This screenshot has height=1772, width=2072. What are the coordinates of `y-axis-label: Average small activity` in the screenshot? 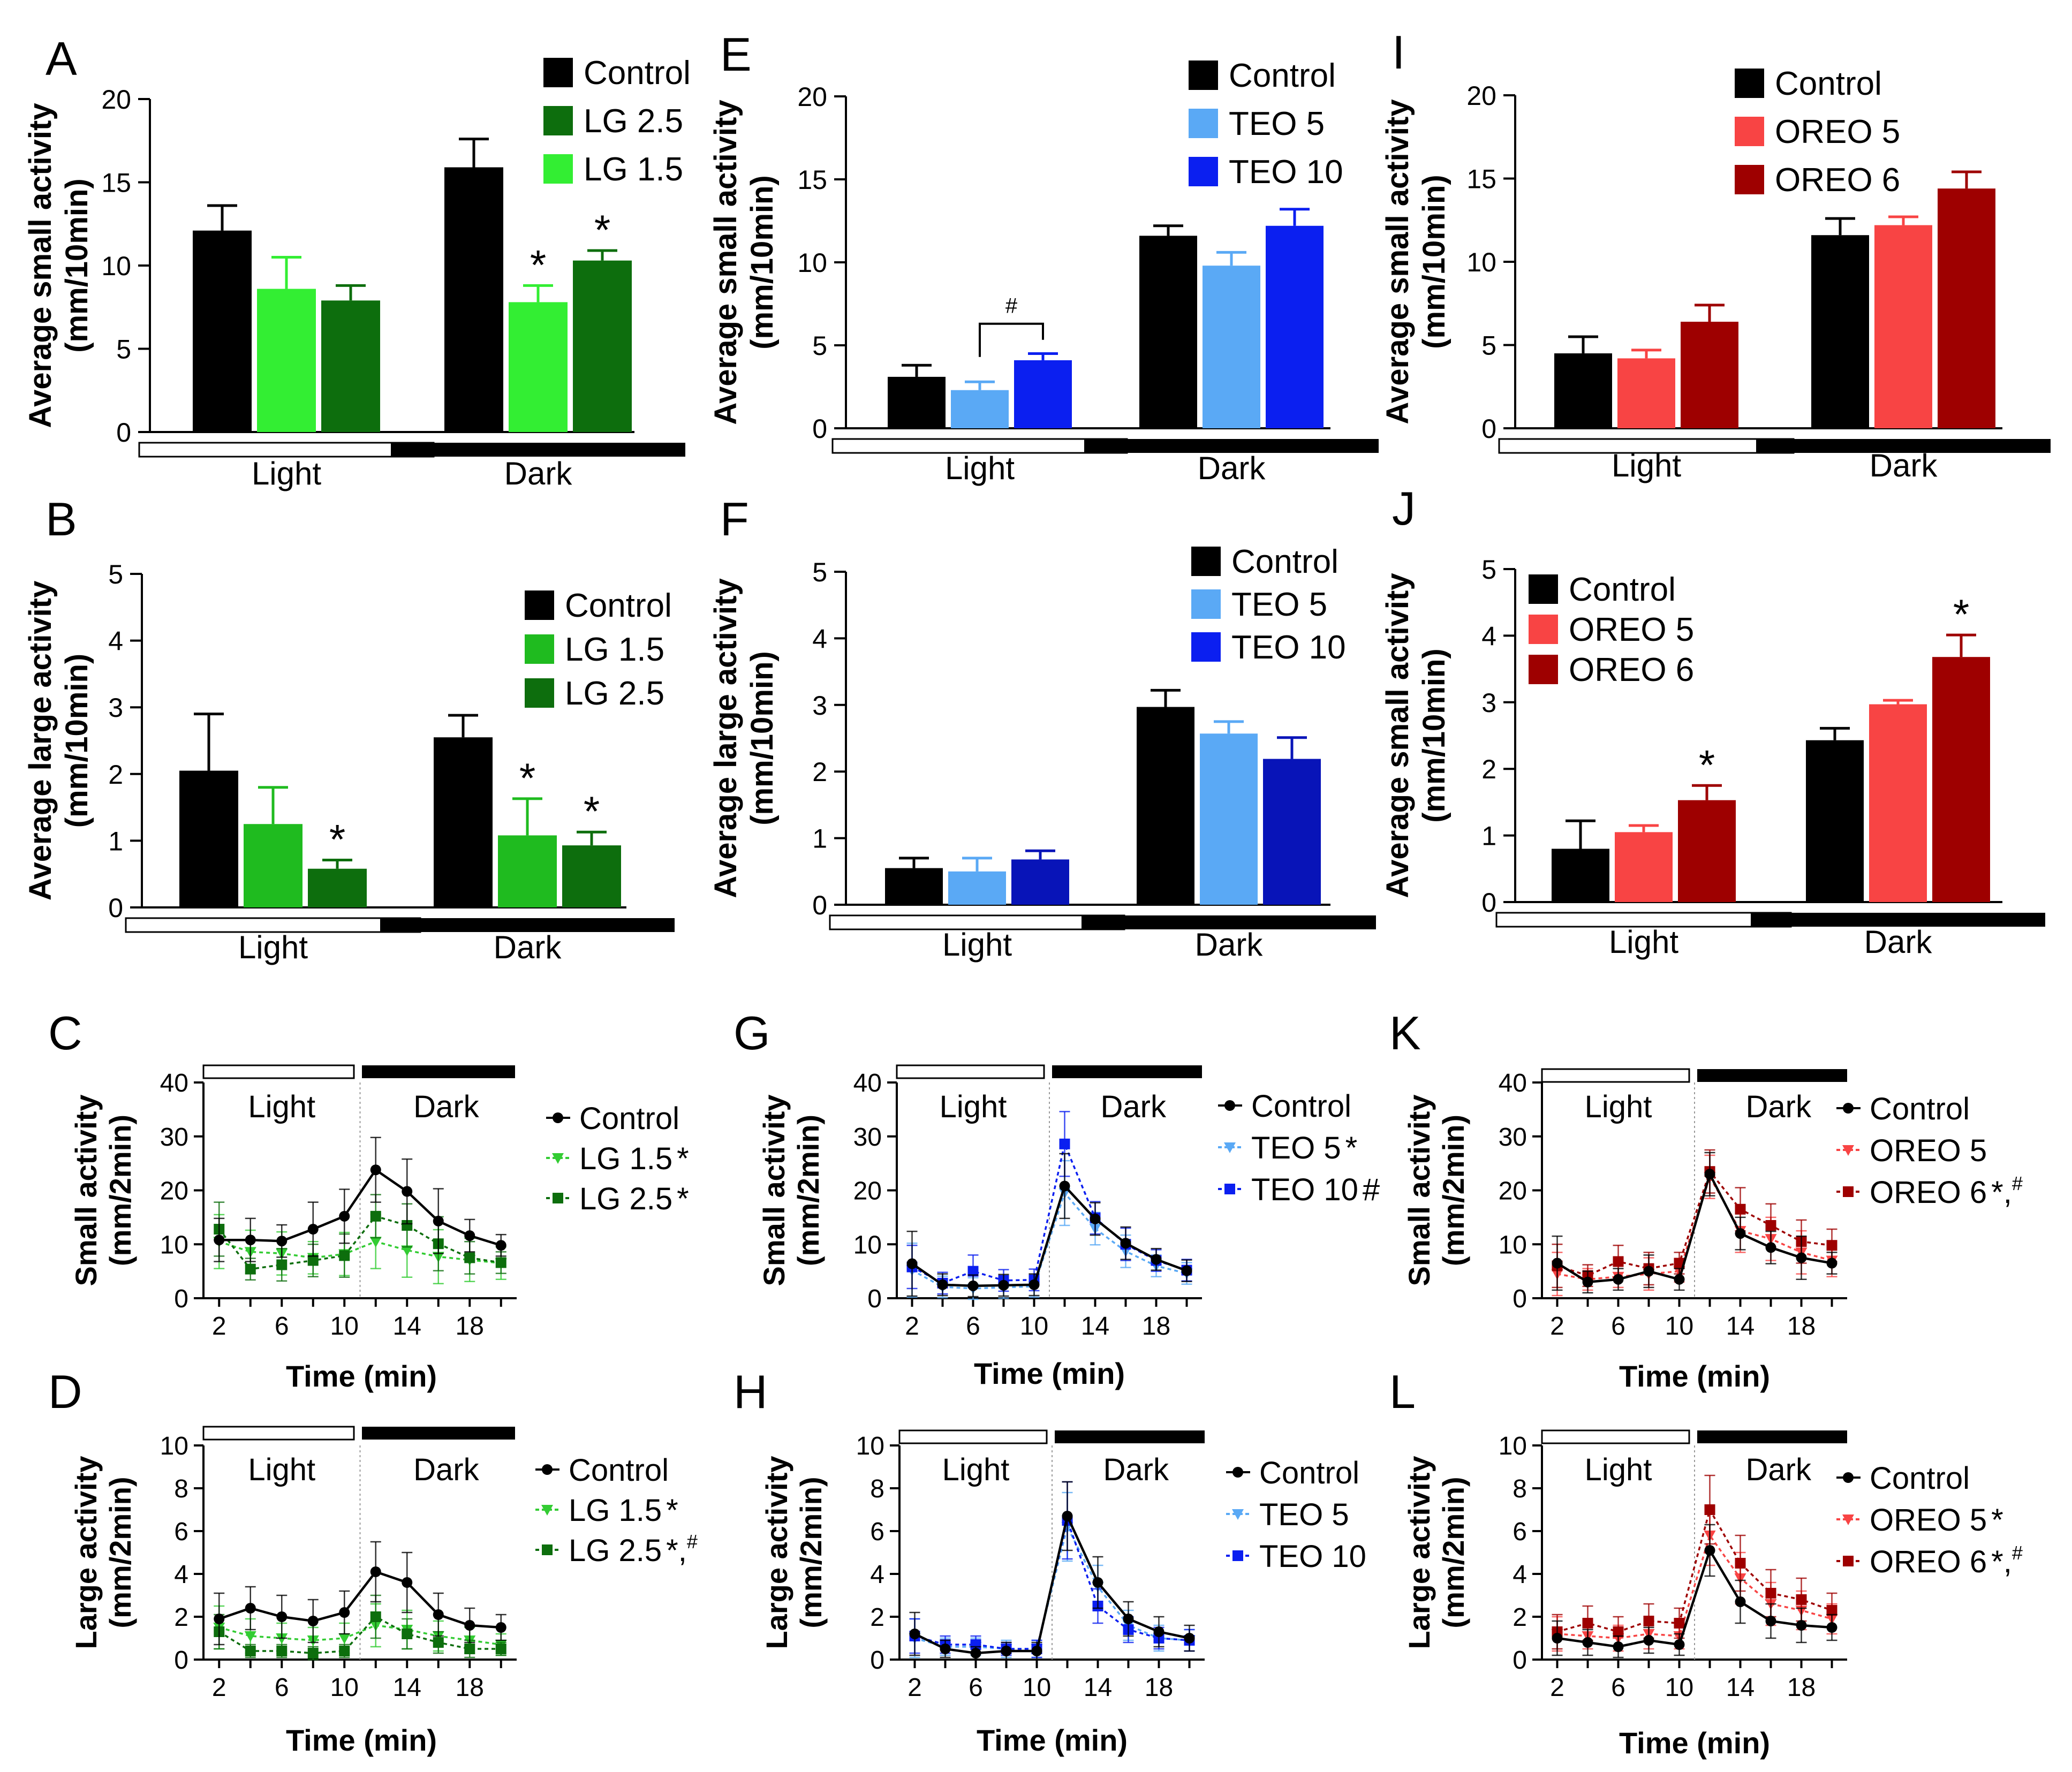 It's located at (40, 266).